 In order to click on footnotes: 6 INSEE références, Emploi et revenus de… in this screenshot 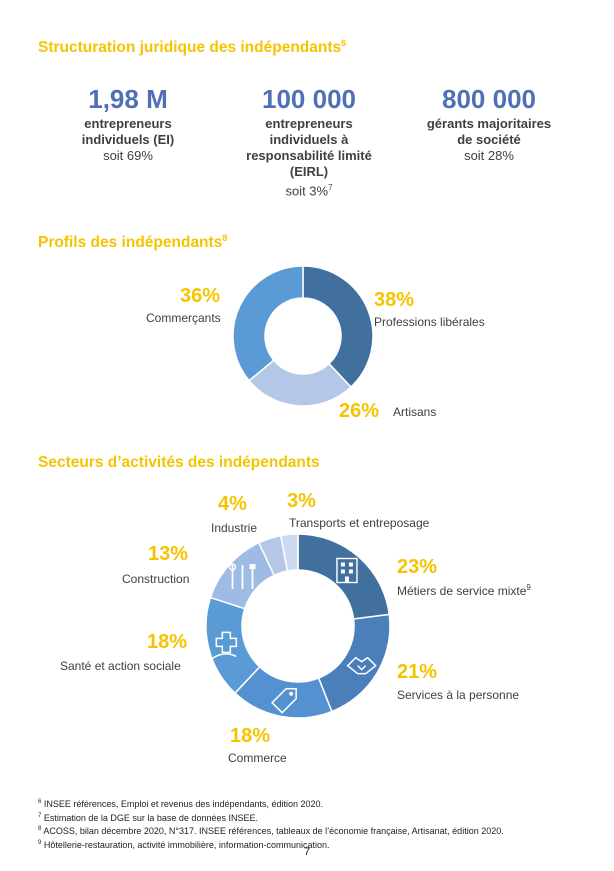, I will do `click(271, 824)`.